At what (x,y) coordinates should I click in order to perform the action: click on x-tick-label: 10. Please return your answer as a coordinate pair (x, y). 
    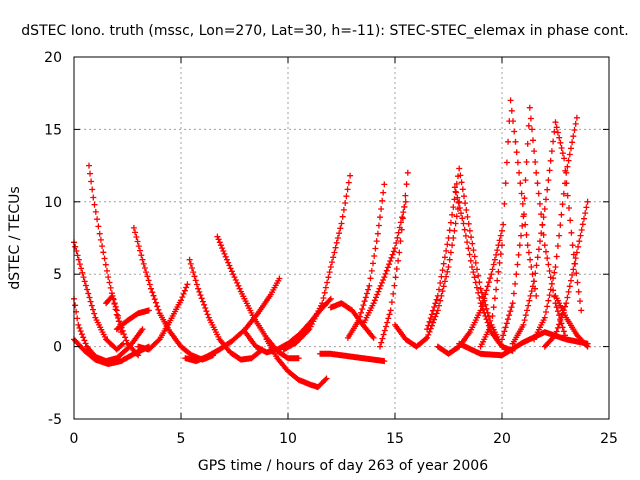
    Looking at the image, I should click on (288, 439).